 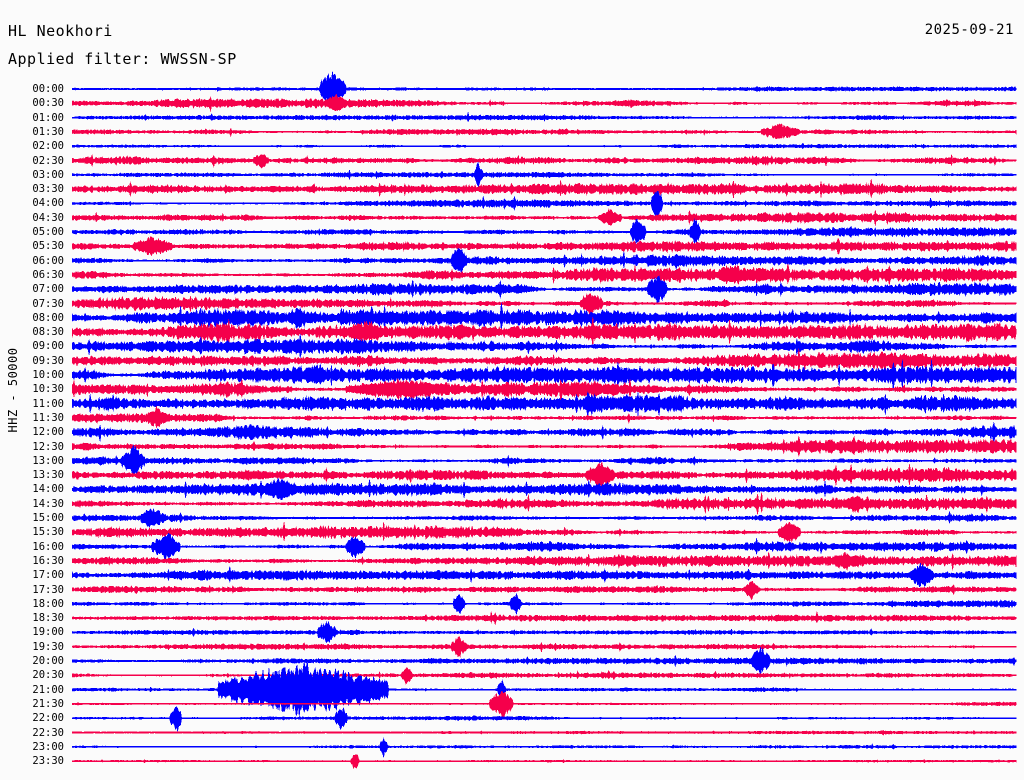 I want to click on time-tick-label: 15:30, so click(x=48, y=532).